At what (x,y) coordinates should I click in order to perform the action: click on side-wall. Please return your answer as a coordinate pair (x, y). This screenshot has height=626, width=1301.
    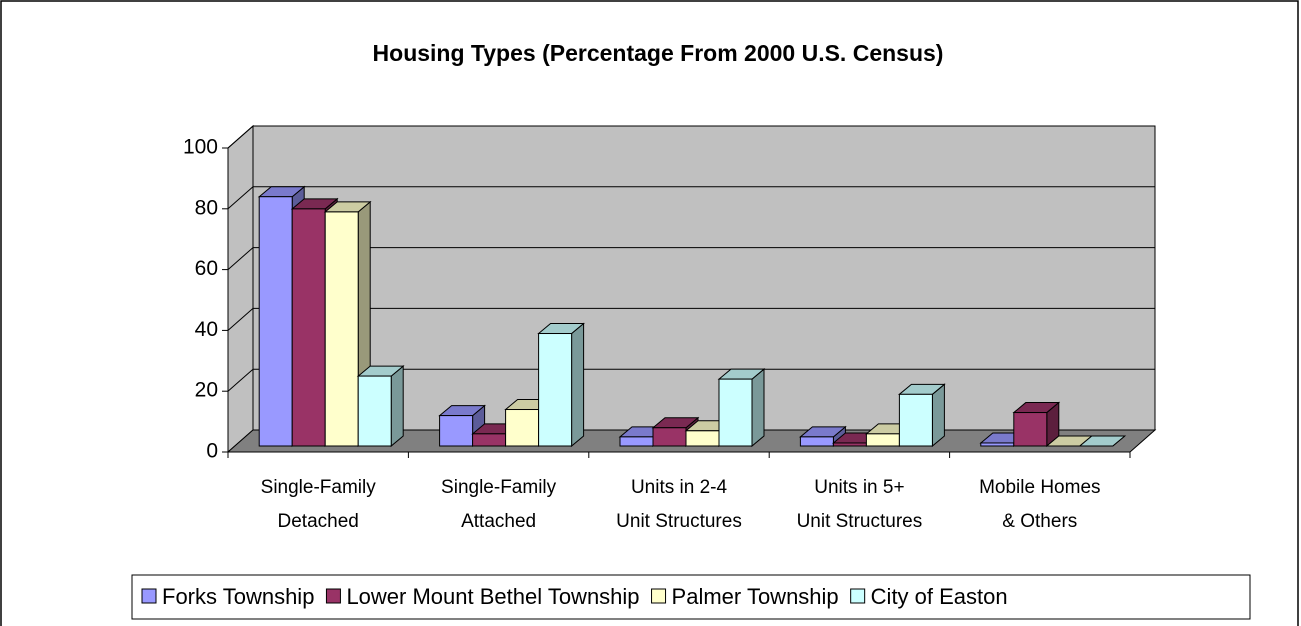
    Looking at the image, I should click on (240, 289).